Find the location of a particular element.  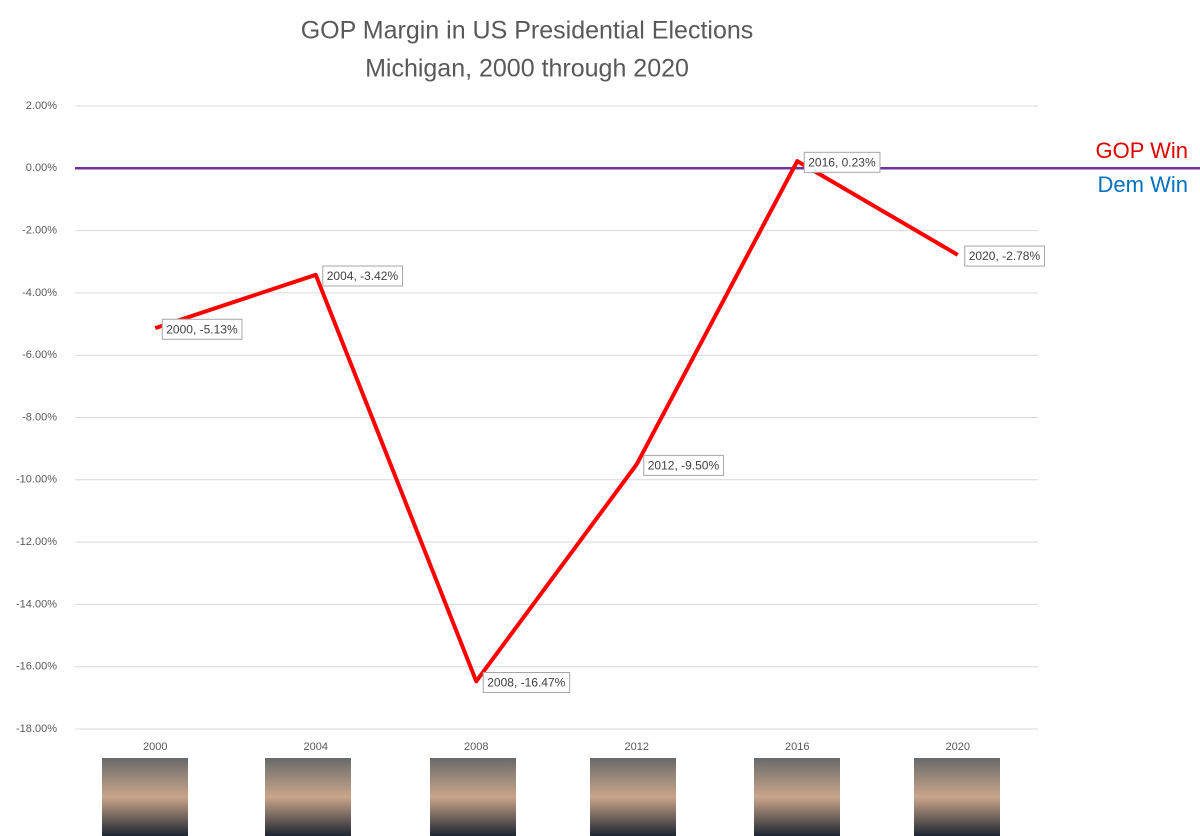

y-tick-label: -2.00% is located at coordinates (39, 231).